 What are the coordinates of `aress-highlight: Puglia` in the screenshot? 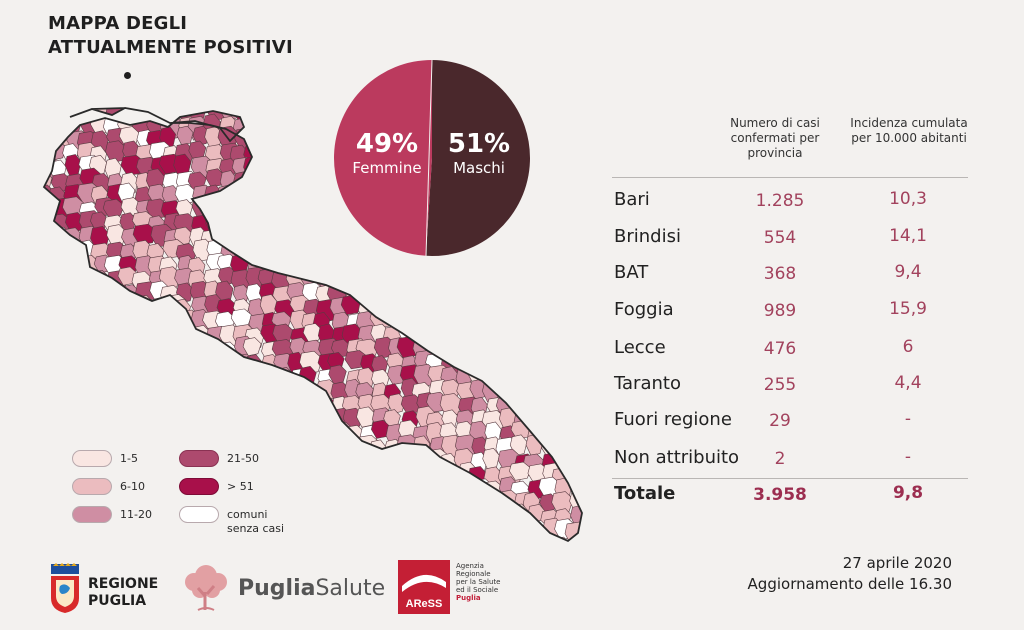 It's located at (468, 598).